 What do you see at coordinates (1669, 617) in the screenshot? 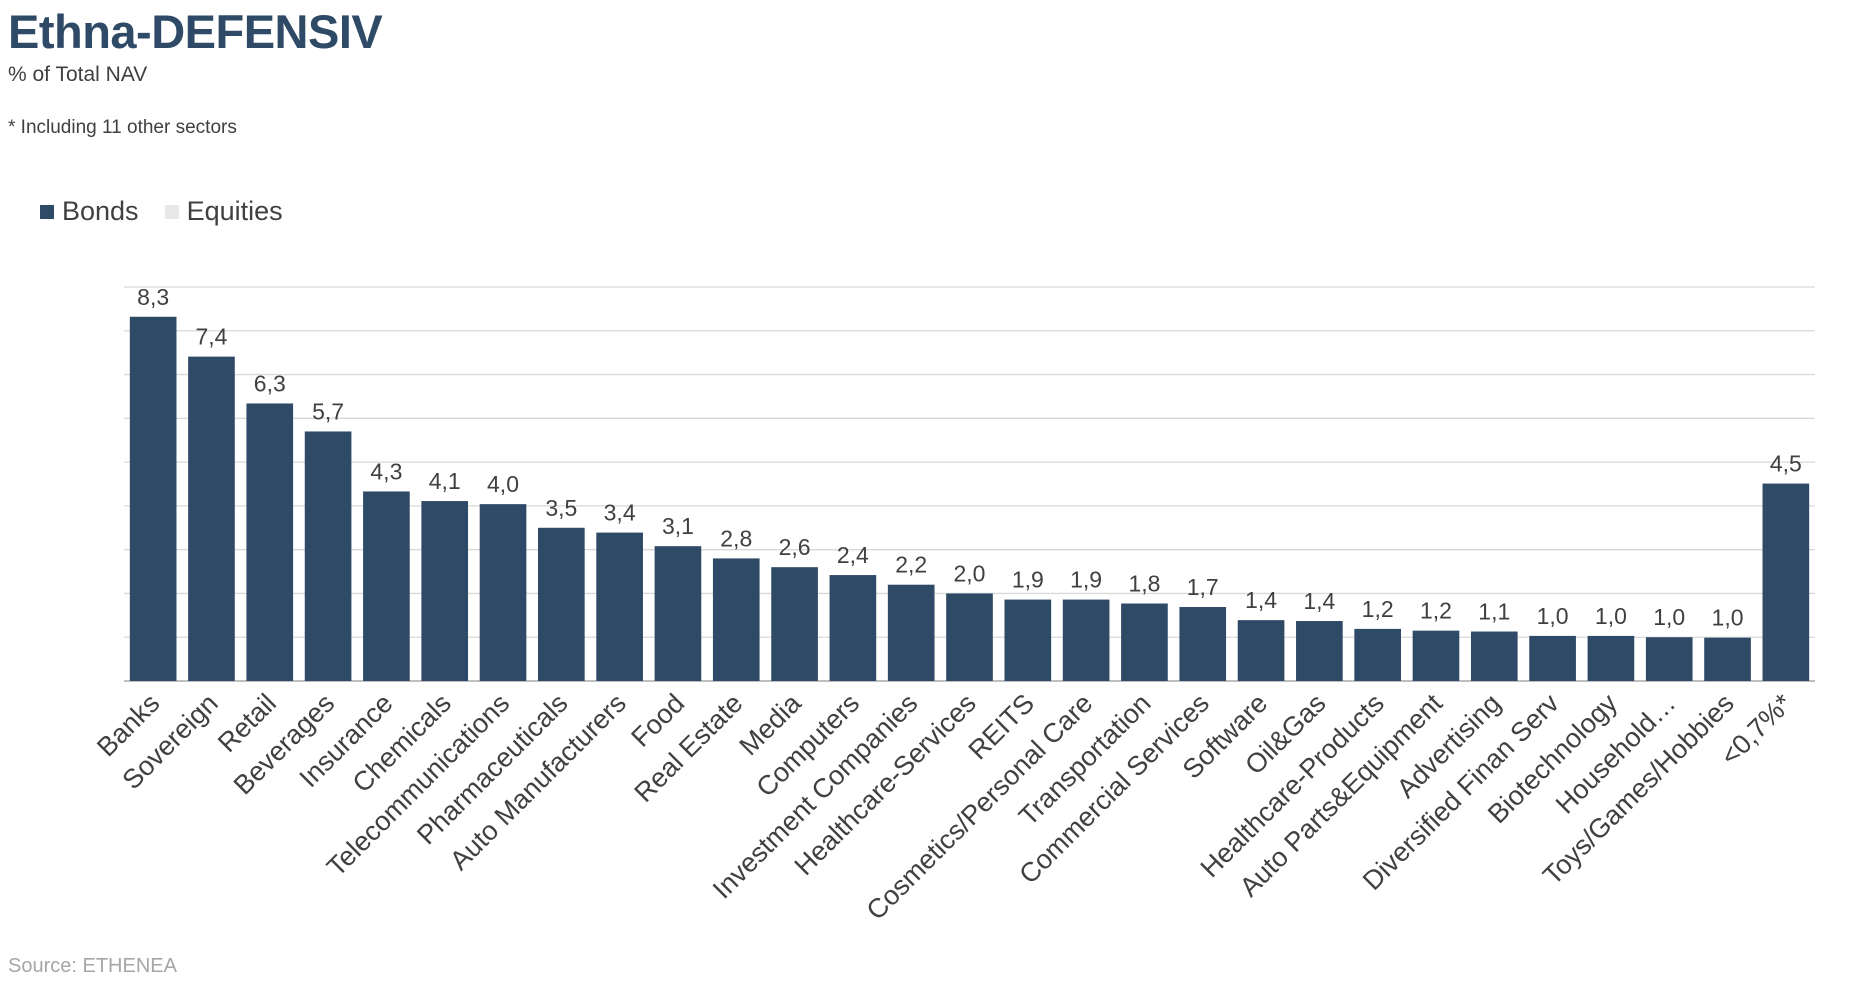
I see `bar-value-label-26: 1,0` at bounding box center [1669, 617].